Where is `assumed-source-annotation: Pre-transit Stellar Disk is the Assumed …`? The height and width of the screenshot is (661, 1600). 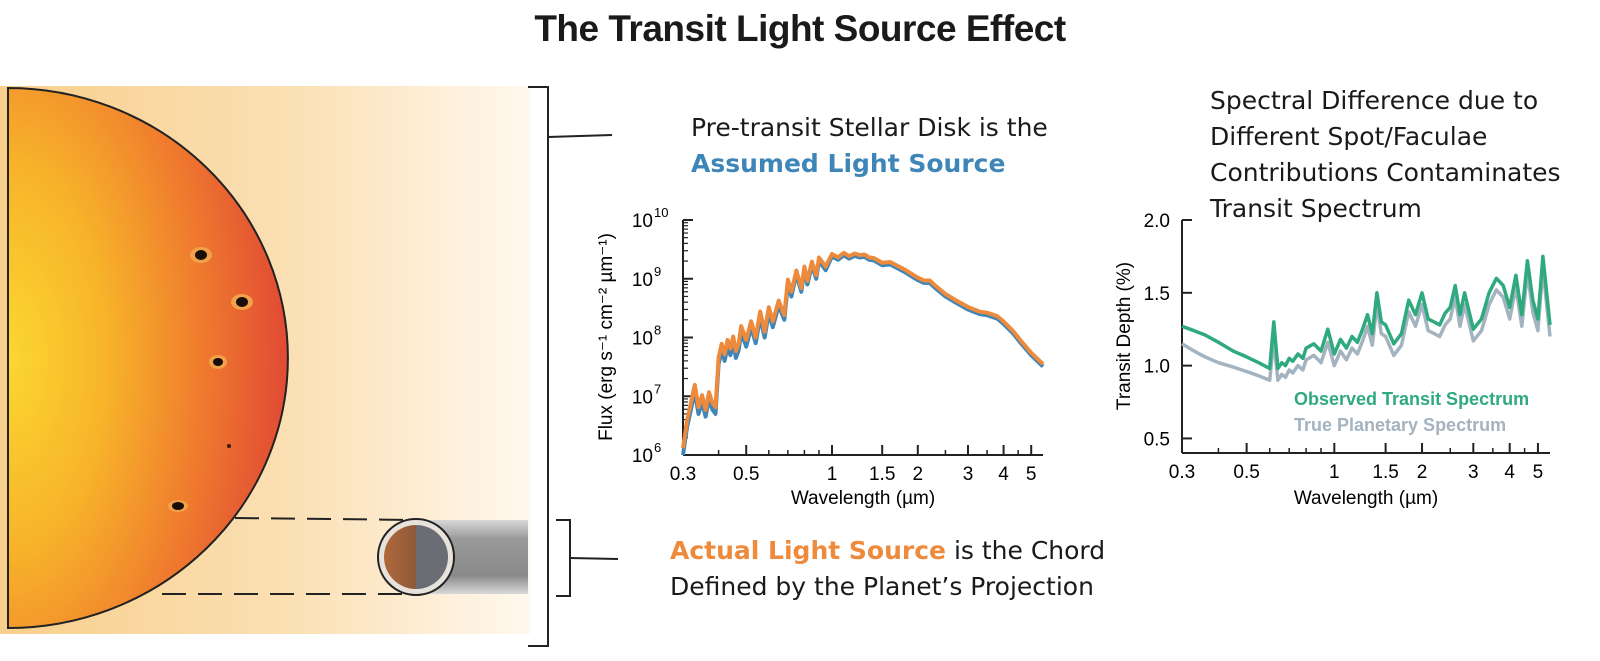
assumed-source-annotation: Pre-transit Stellar Disk is the Assumed … is located at coordinates (869, 146).